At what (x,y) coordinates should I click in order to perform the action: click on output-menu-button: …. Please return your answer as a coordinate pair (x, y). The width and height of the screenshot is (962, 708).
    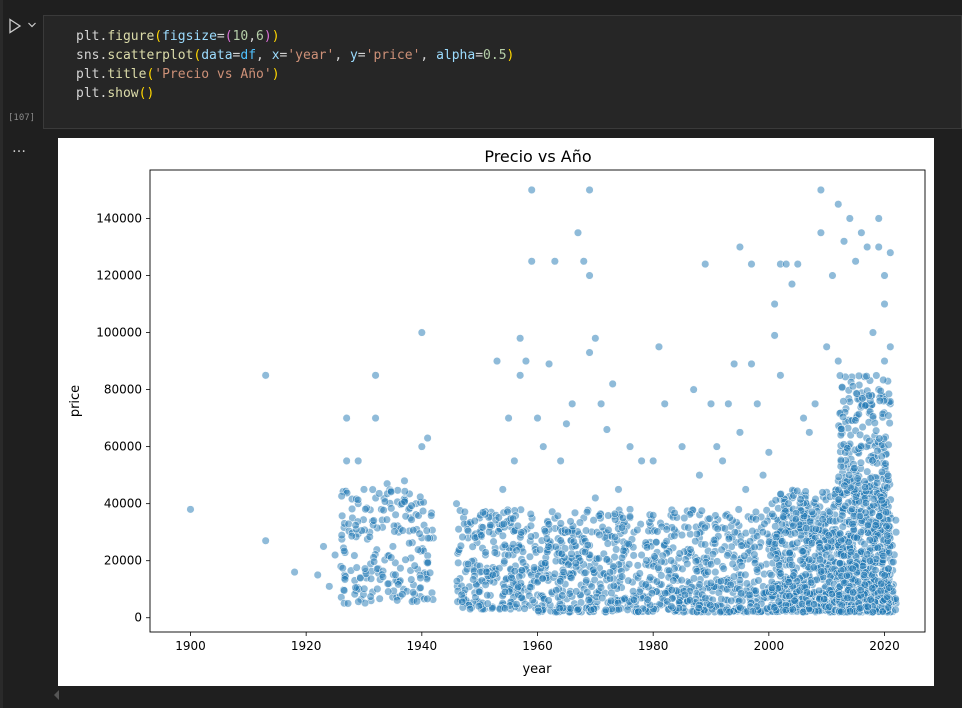
    Looking at the image, I should click on (19, 148).